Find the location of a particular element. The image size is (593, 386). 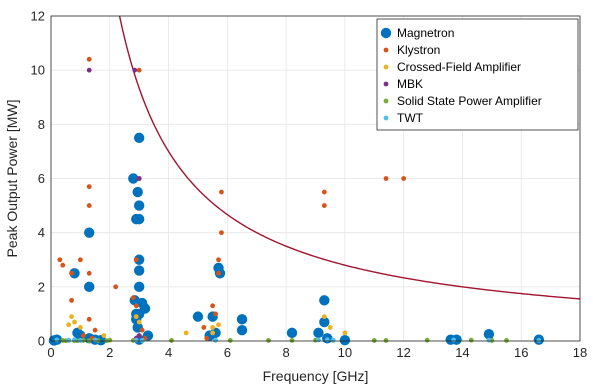

y-tick-labels: 0 2 4 6 8 10 12 is located at coordinates (38, 179).